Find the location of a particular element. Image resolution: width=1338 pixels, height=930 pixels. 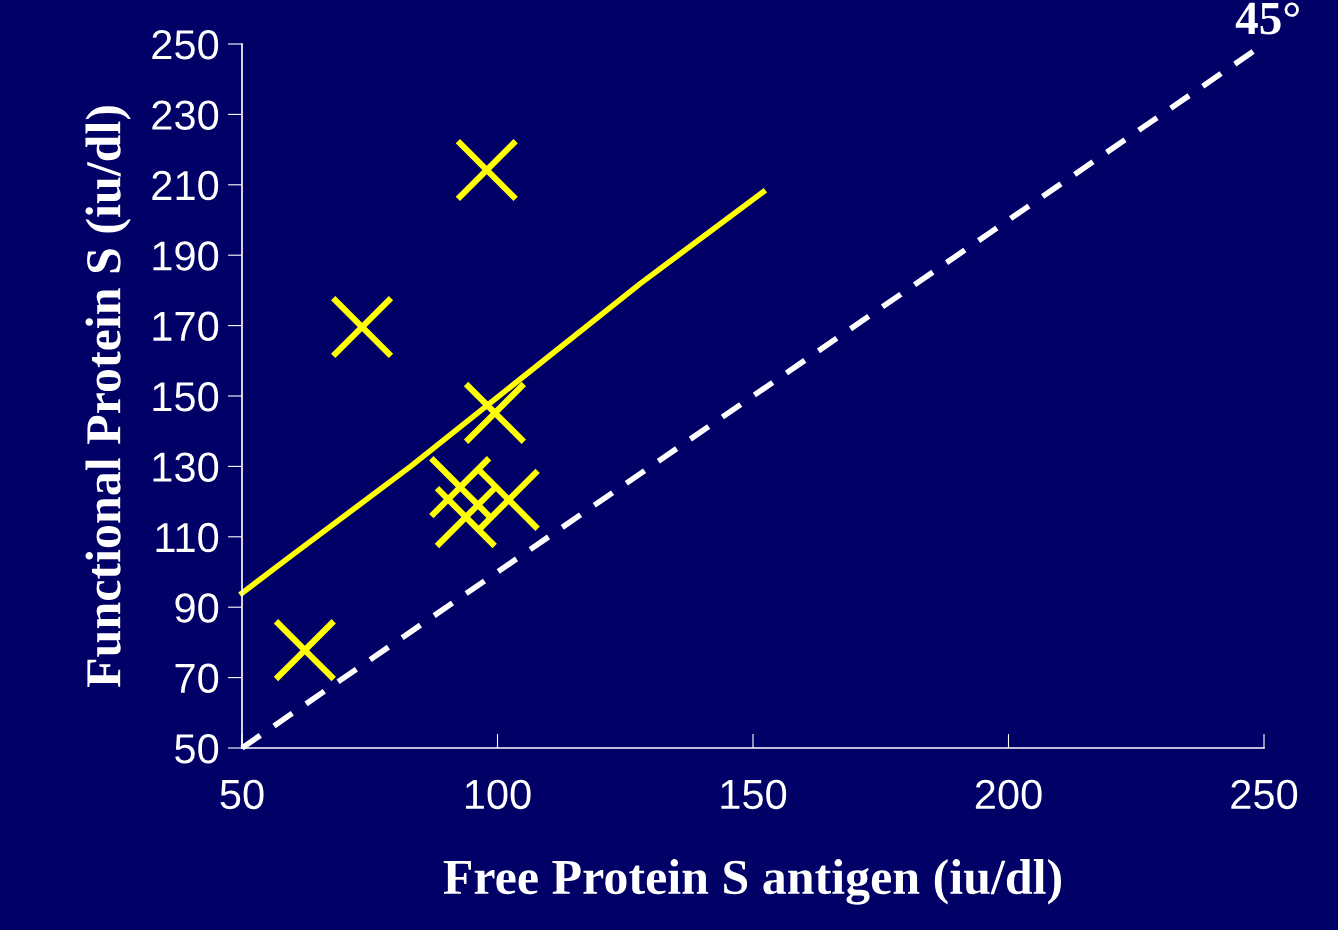

y-tick-label: 110 is located at coordinates (187, 537).